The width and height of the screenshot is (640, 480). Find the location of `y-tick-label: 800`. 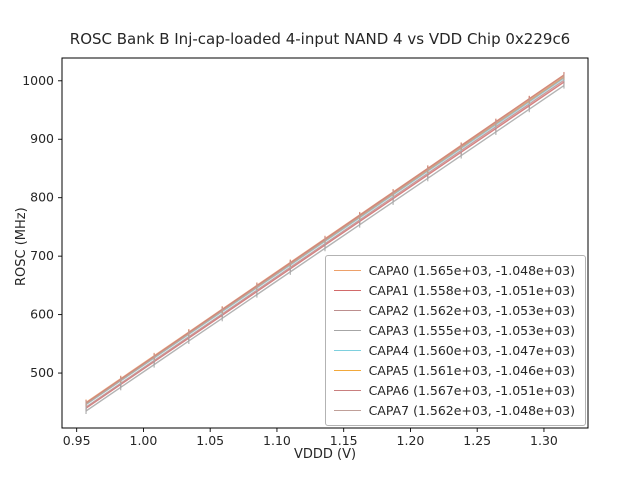

y-tick-label: 800 is located at coordinates (42, 197).